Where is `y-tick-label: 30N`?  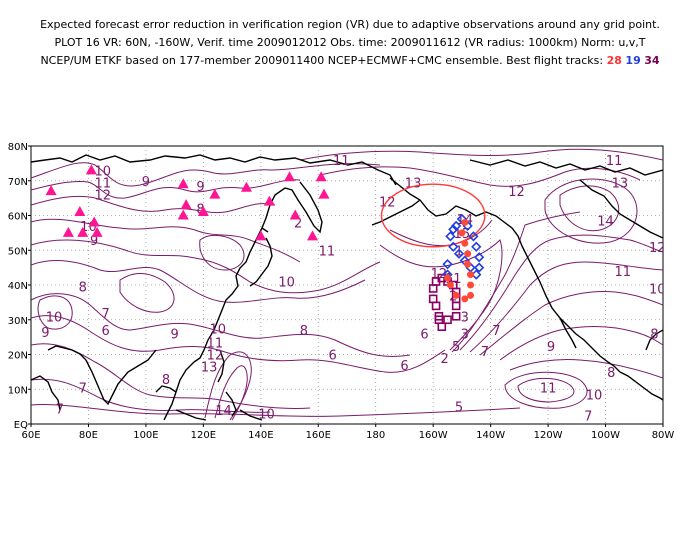
y-tick-label: 30N is located at coordinates (18, 321).